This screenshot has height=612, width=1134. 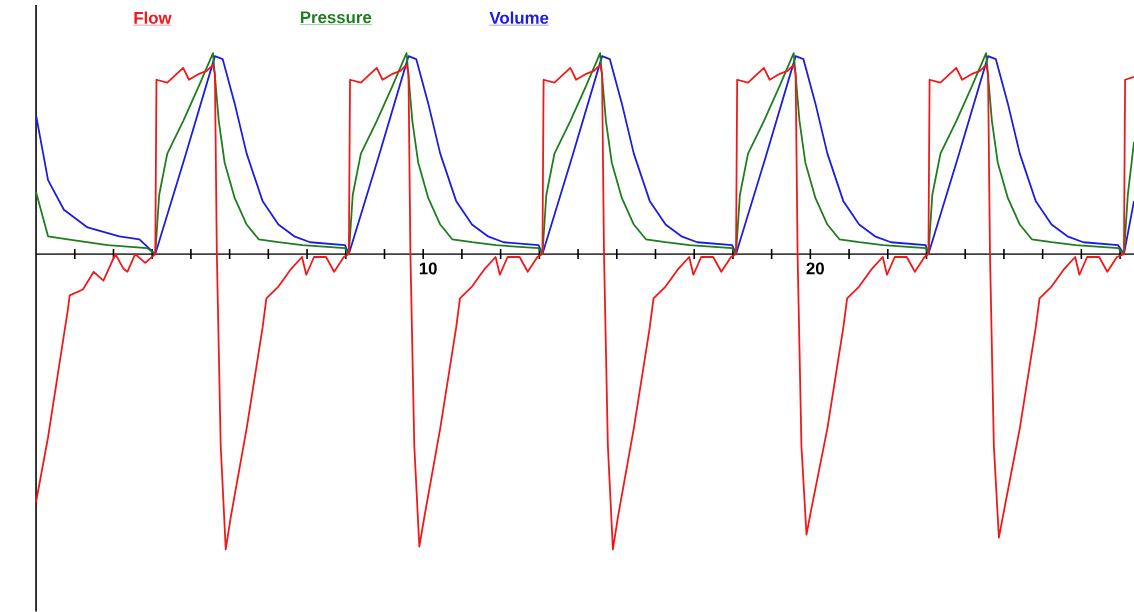 I want to click on text: Volume, so click(x=519, y=18).